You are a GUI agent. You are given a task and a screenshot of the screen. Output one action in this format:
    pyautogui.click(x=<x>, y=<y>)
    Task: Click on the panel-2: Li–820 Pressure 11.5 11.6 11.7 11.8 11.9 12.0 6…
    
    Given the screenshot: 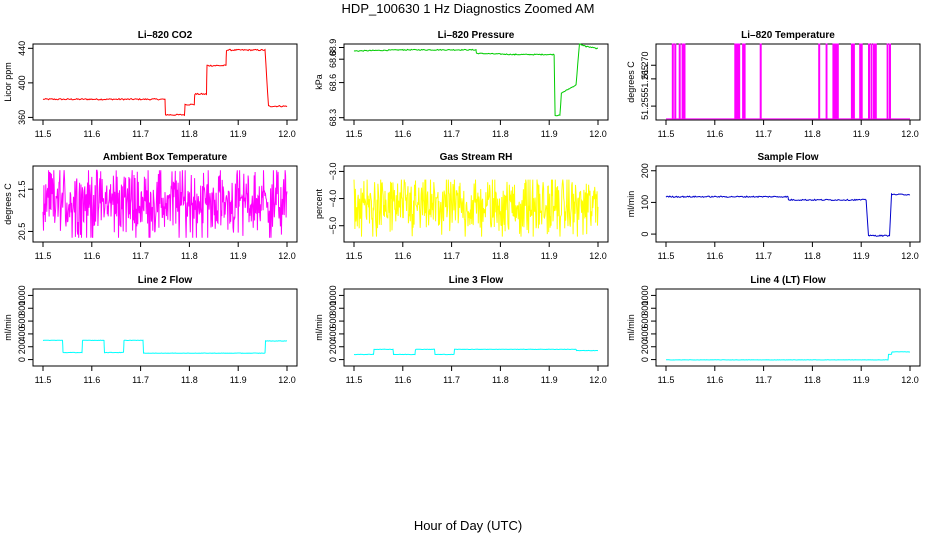 What is the action you would take?
    pyautogui.click(x=461, y=84)
    